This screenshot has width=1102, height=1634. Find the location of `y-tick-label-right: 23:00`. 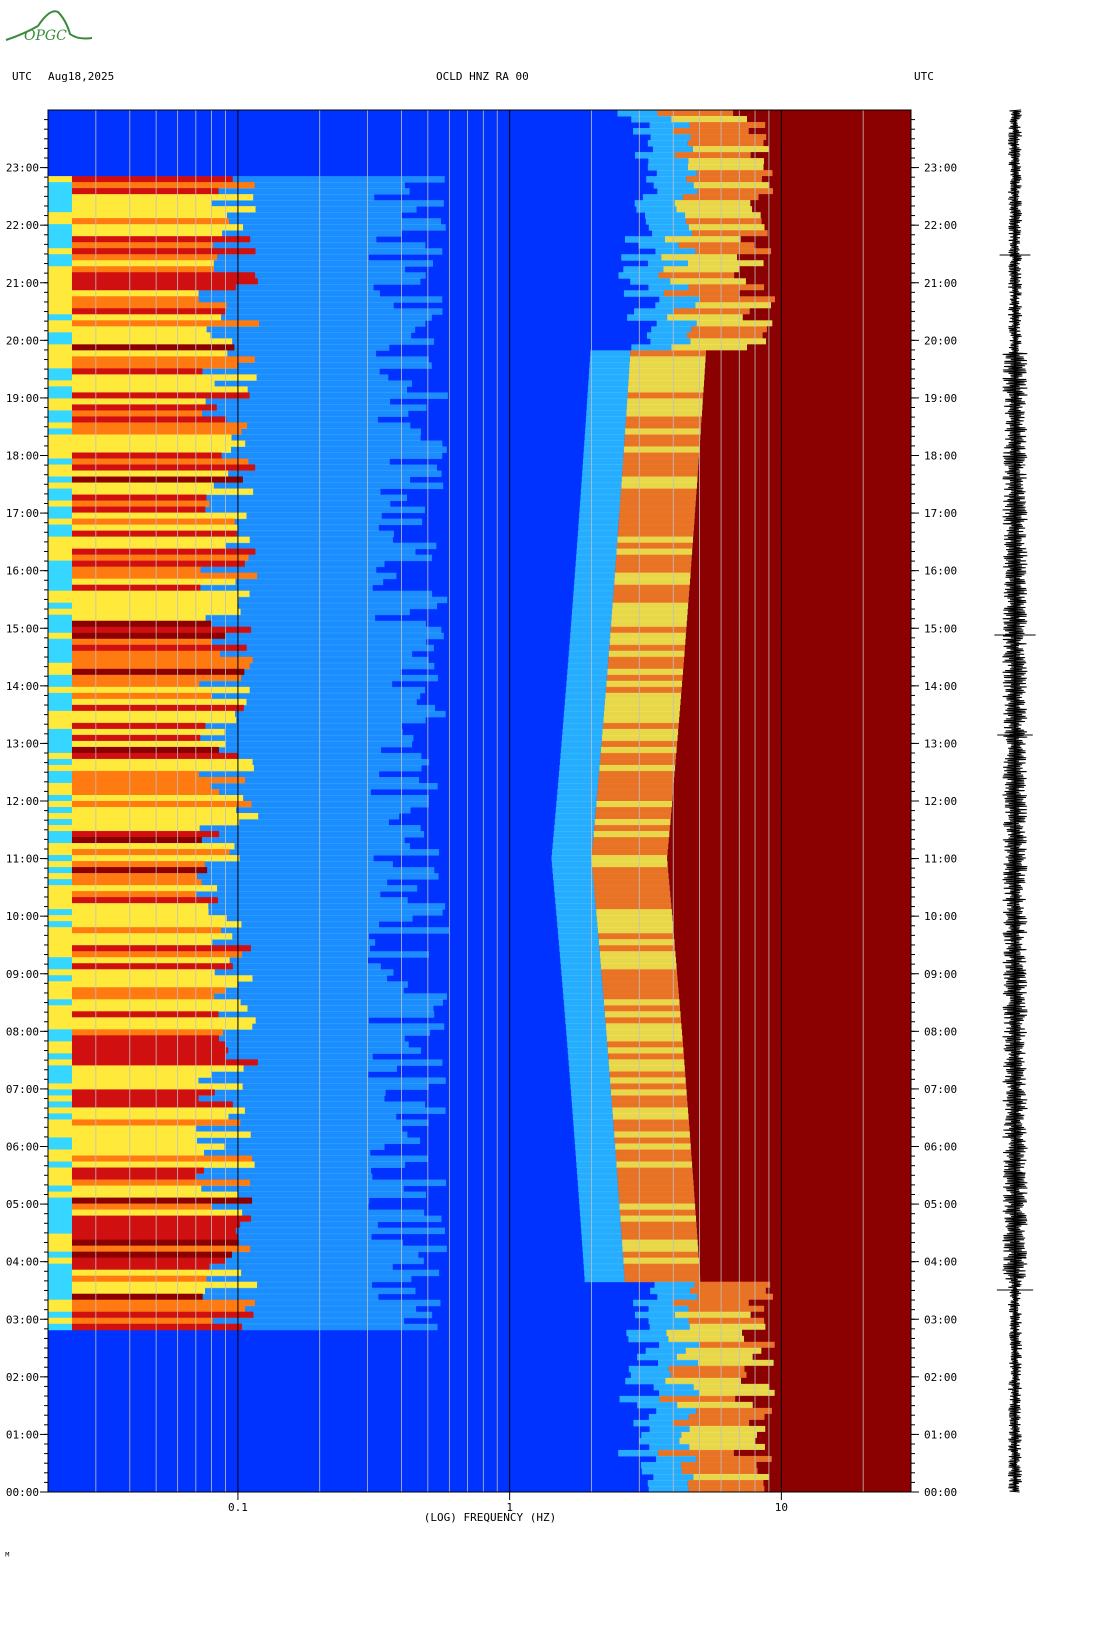

y-tick-label-right: 23:00 is located at coordinates (940, 168).